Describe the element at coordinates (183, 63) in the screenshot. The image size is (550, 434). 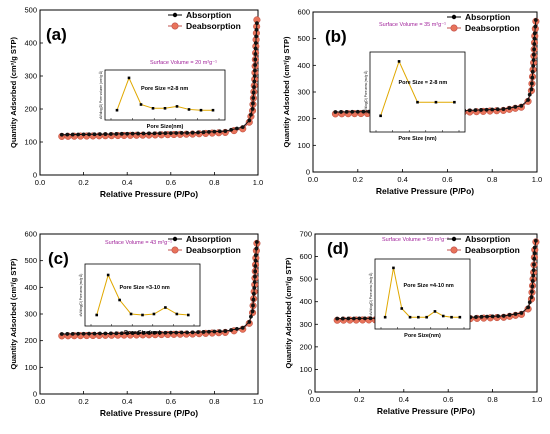
I see `surface-volume-annotation: Surface Volume = 20 m²g⁻¹` at that location.